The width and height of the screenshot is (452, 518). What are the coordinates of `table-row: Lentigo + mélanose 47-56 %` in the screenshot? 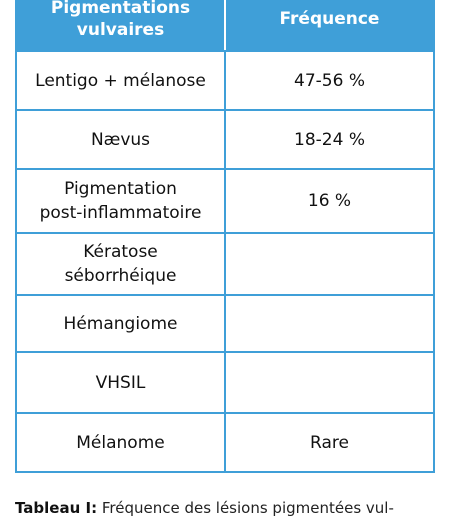 It's located at (225, 80).